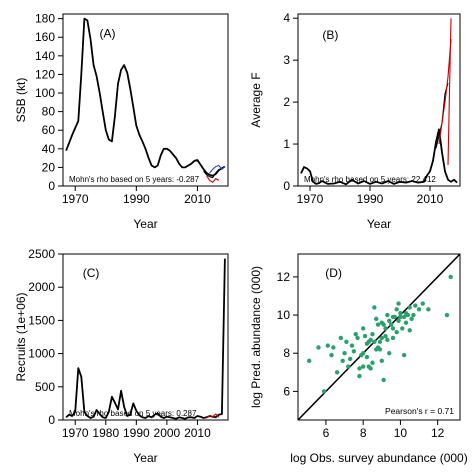  Describe the element at coordinates (286, 102) in the screenshot. I see `y-tick-label: 2` at that location.